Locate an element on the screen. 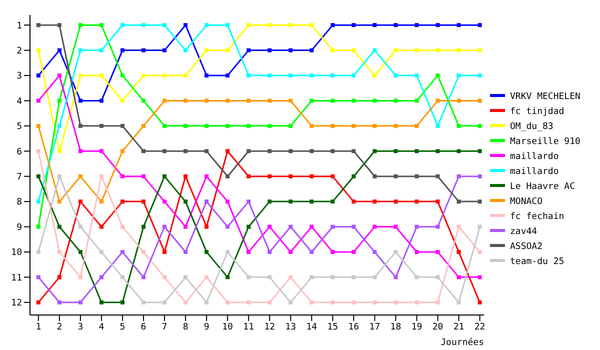 This screenshot has width=600, height=350. y-tick-label: 3 is located at coordinates (19, 77).